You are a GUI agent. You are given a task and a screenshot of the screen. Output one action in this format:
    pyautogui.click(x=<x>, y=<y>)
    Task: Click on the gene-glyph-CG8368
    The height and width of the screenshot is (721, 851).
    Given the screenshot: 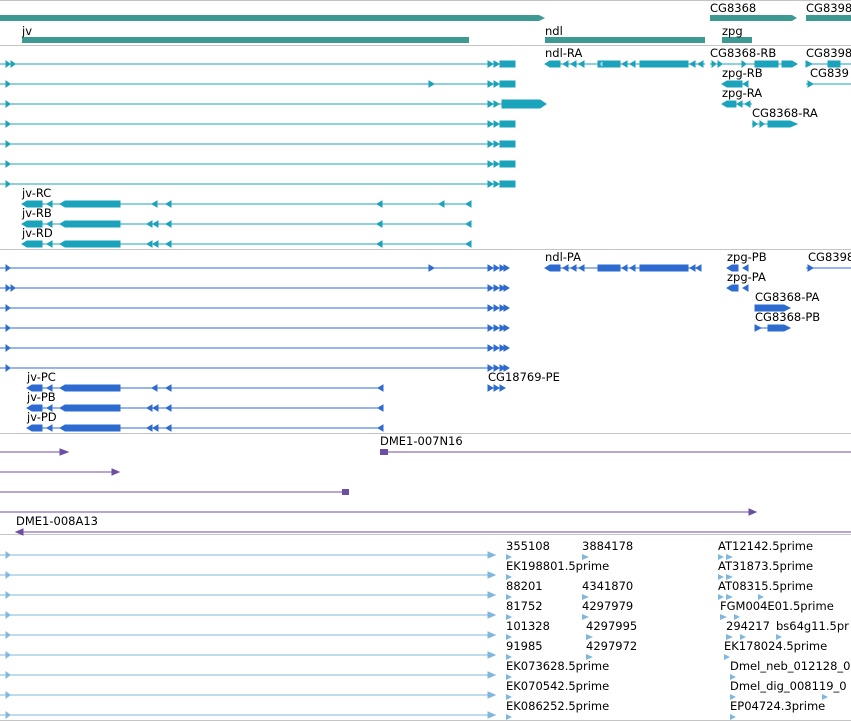 What is the action you would take?
    pyautogui.click(x=753, y=18)
    